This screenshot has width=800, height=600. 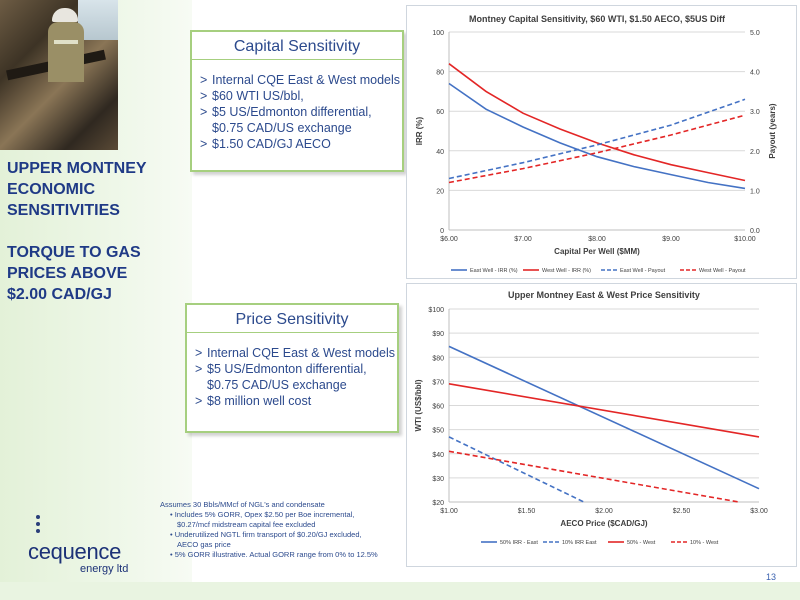 What do you see at coordinates (527, 511) in the screenshot?
I see `x-tick-label: $1.50` at bounding box center [527, 511].